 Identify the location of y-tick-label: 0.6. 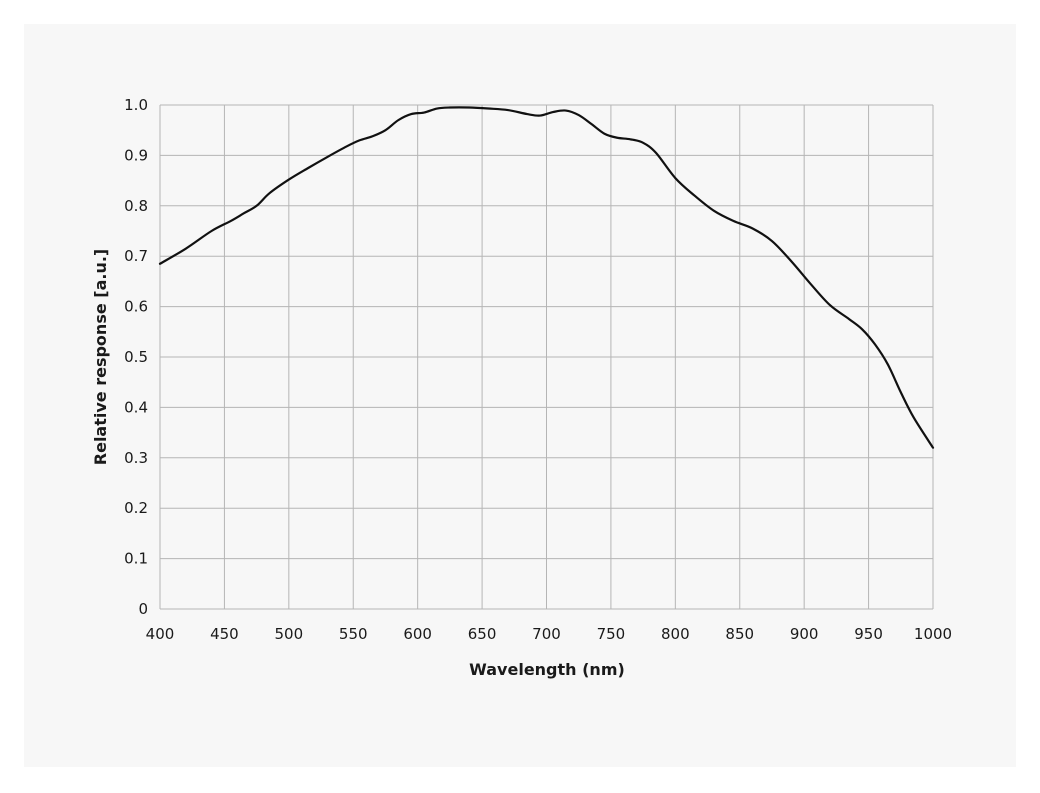
(136, 307).